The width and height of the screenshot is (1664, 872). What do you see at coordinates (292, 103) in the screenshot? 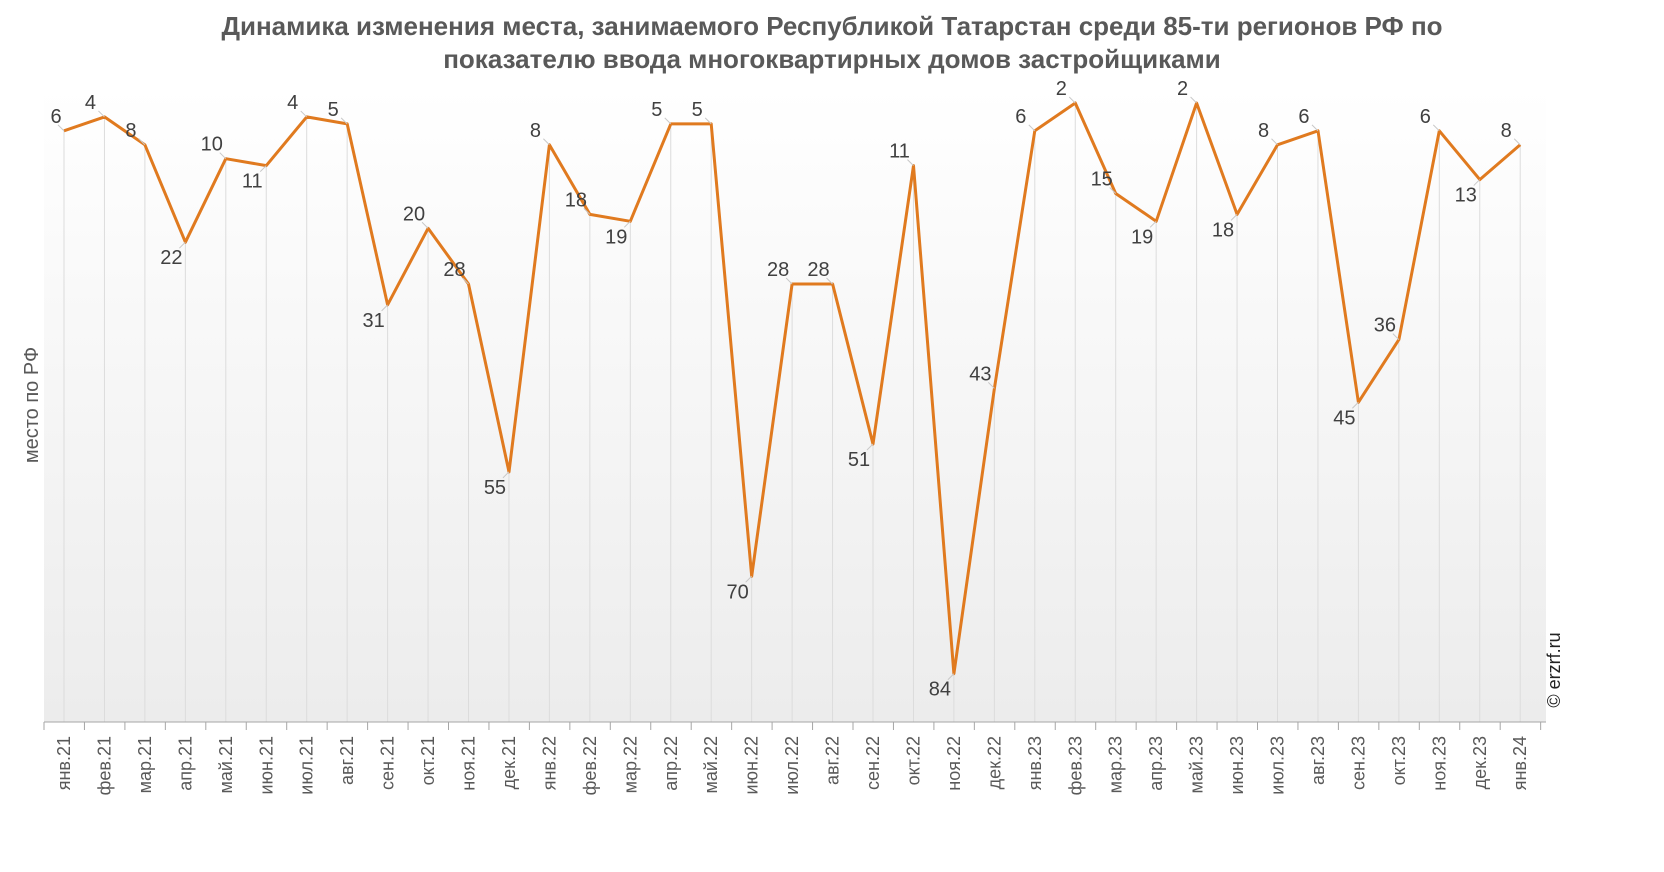
I see `data-label: 4` at bounding box center [292, 103].